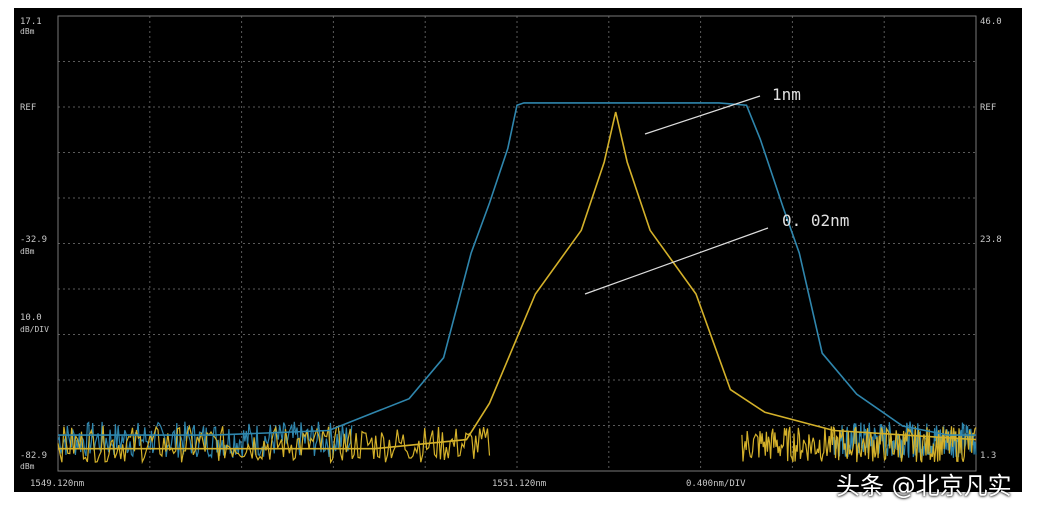 The image size is (1046, 512). I want to click on left-scale-unit: dB/DIV, so click(34, 329).